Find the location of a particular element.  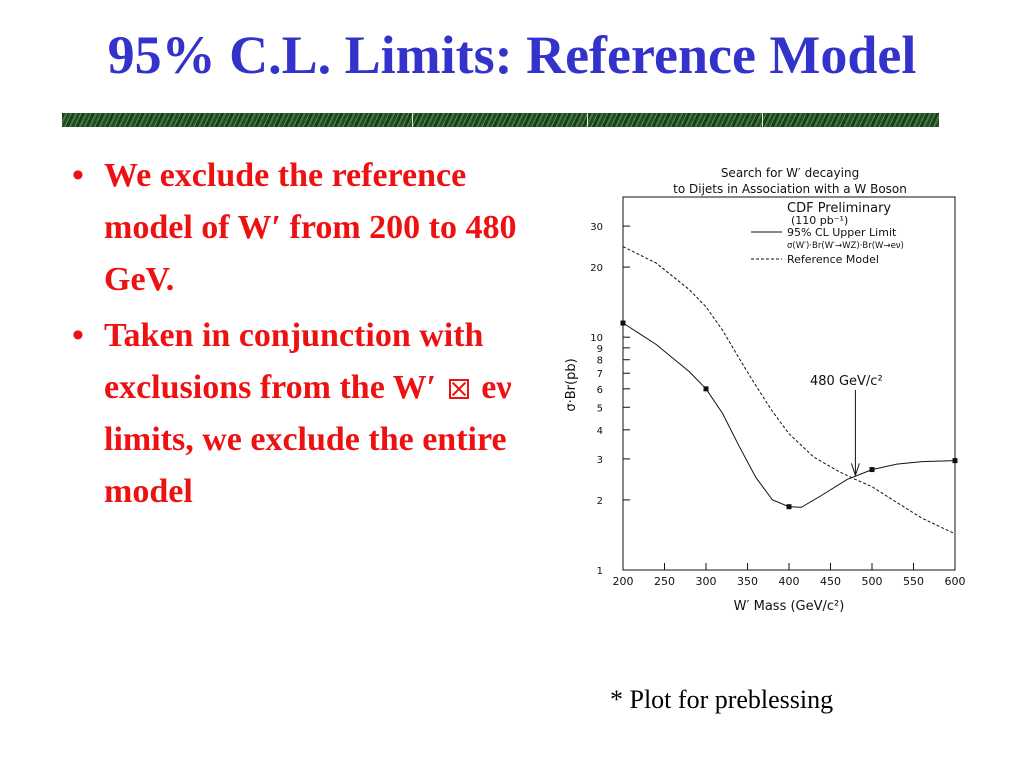

legend-subtitle: (110 pb⁻¹) is located at coordinates (819, 220).